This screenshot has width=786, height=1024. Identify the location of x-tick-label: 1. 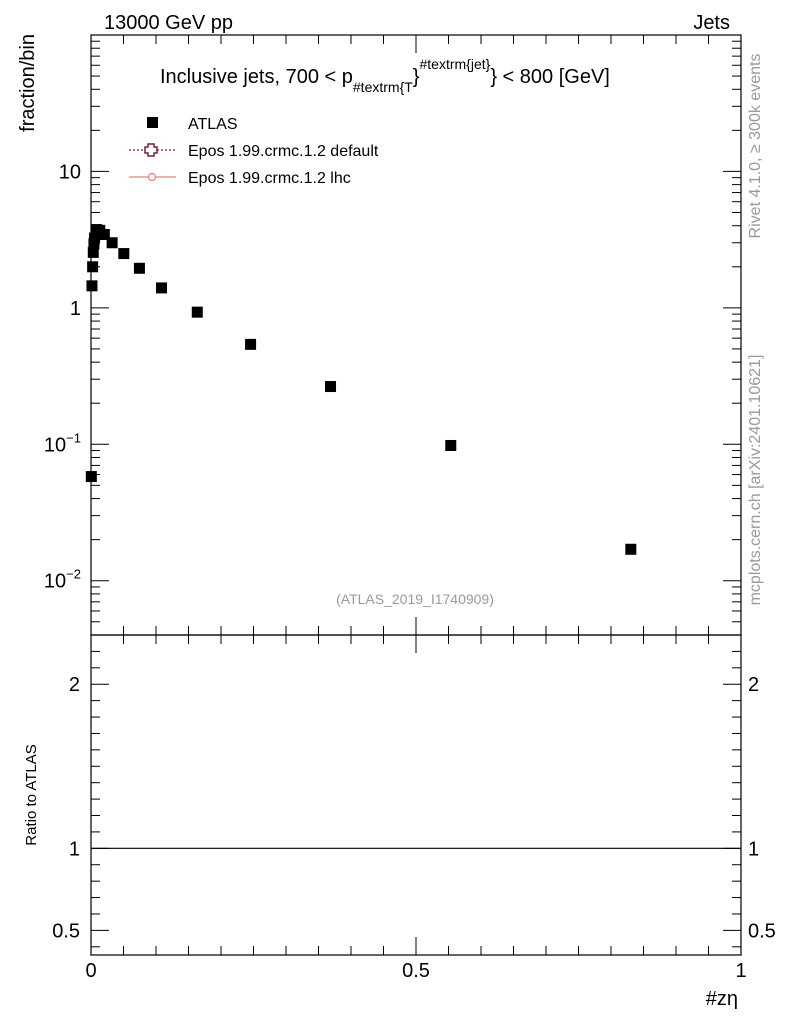
(740, 971).